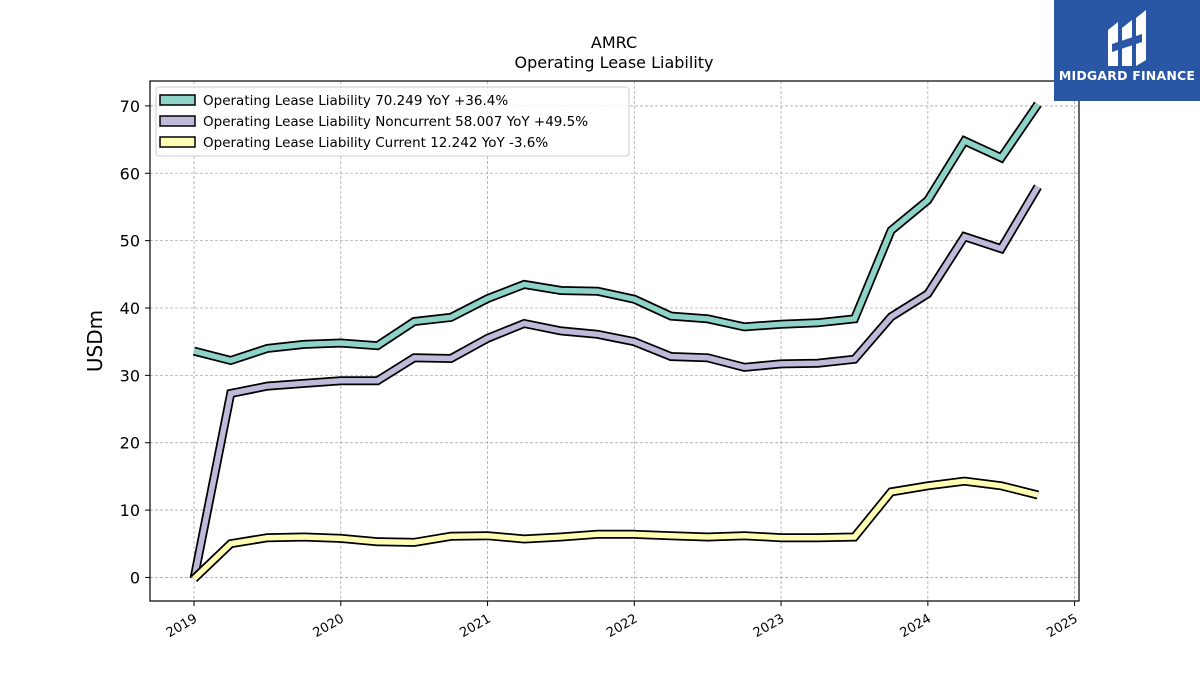 The height and width of the screenshot is (675, 1200). I want to click on y-axis-label: USDm, so click(95, 341).